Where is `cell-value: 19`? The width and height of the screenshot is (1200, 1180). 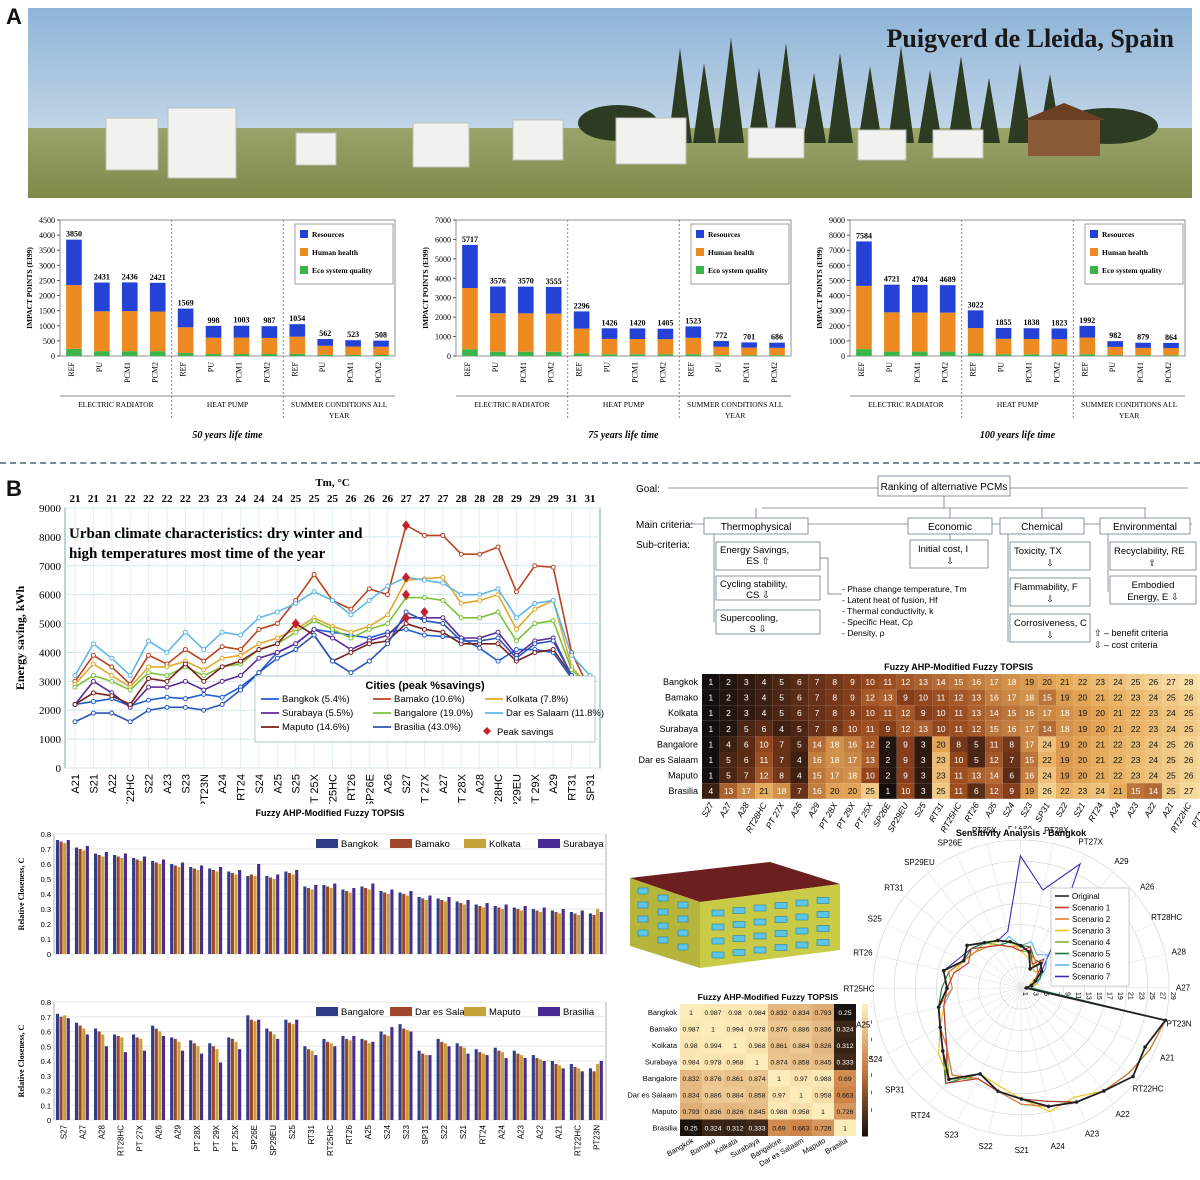
cell-value: 19 is located at coordinates (1065, 744).